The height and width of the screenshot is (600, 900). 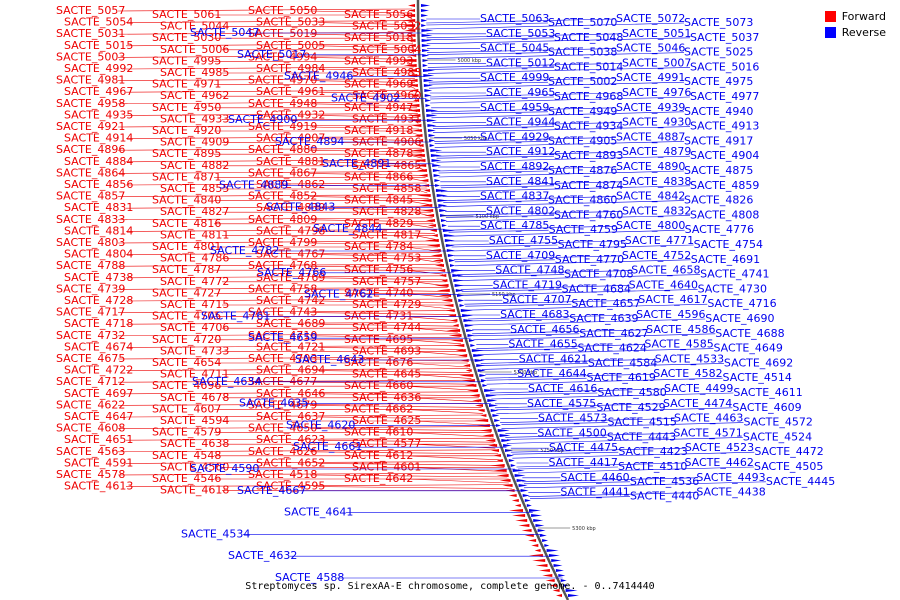 I want to click on strand-legend: Forward Reverse, so click(x=855, y=24).